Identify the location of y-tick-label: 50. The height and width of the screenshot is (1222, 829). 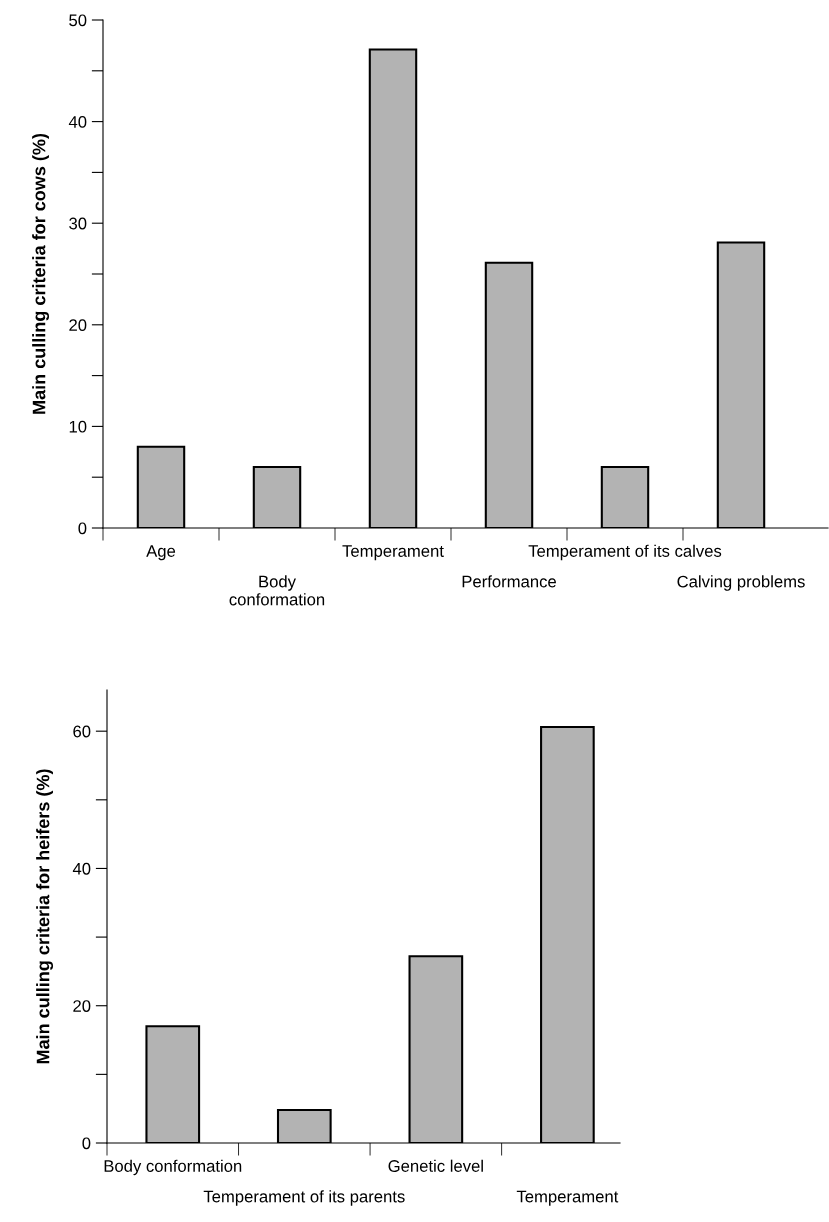
(78, 20).